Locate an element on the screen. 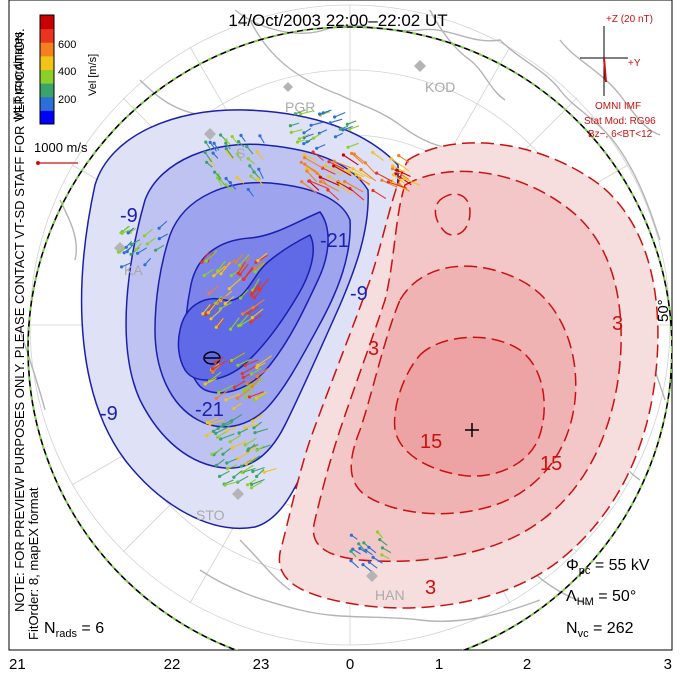 The image size is (680, 674). colorbar-tick-400: 400 is located at coordinates (67, 72).